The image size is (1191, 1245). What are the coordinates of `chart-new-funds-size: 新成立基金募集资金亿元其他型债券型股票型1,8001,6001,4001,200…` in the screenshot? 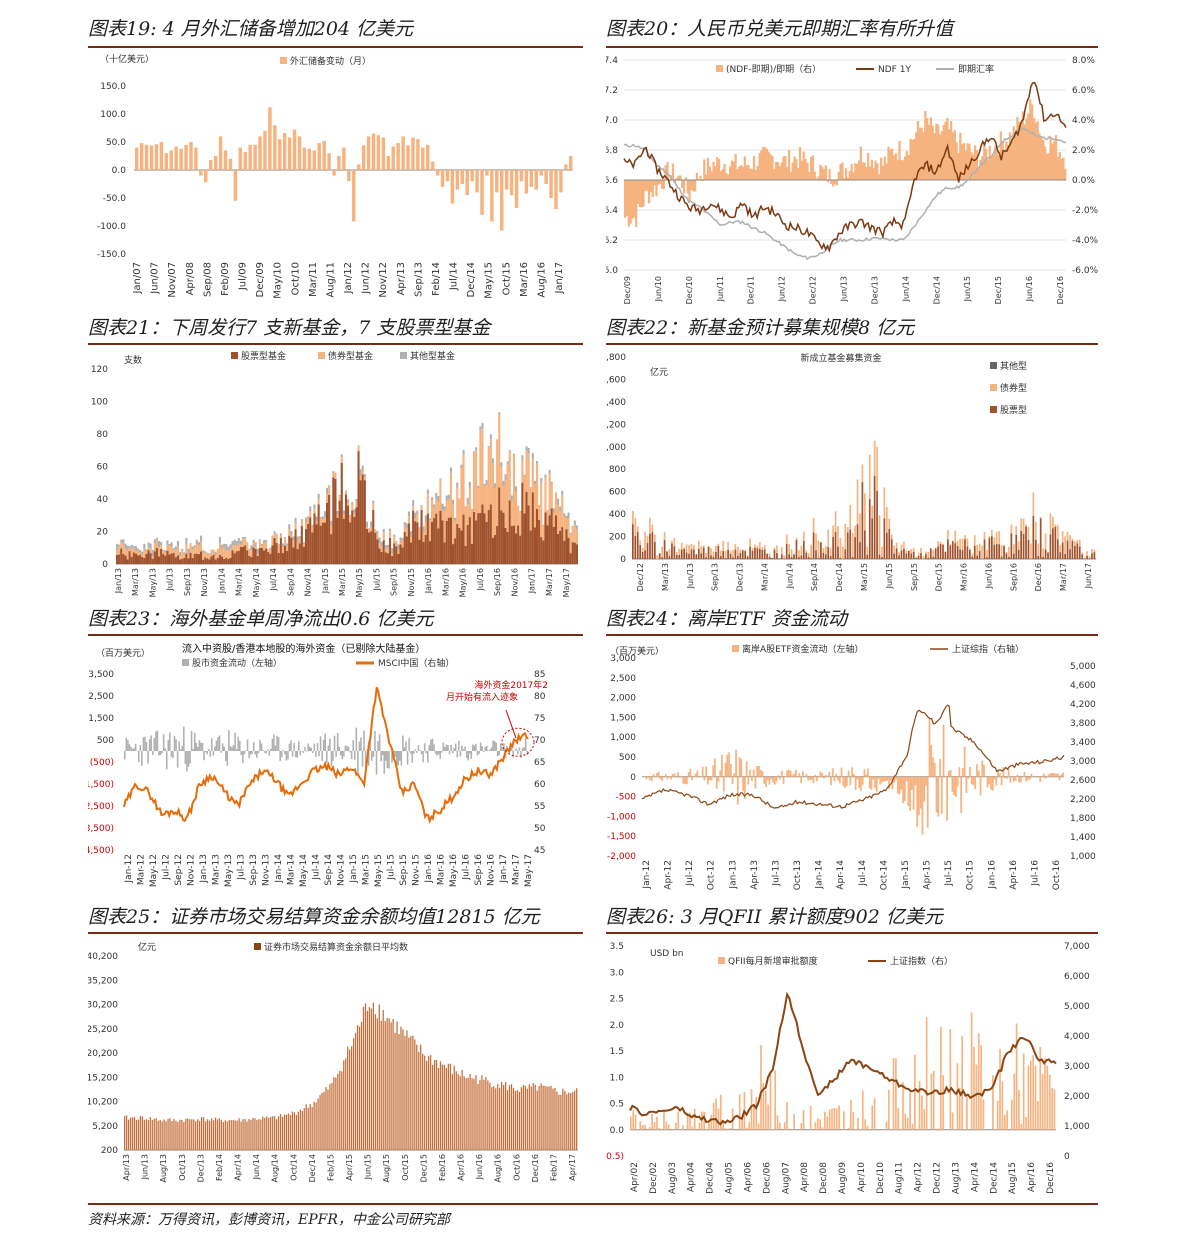 It's located at (851, 471).